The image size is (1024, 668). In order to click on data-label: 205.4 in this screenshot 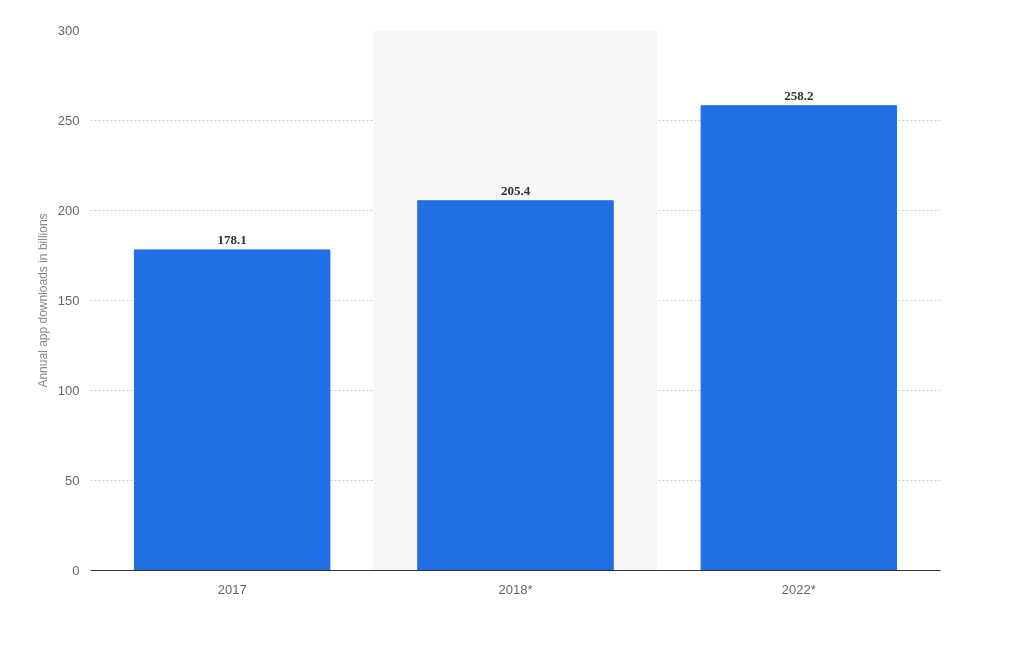, I will do `click(515, 190)`.